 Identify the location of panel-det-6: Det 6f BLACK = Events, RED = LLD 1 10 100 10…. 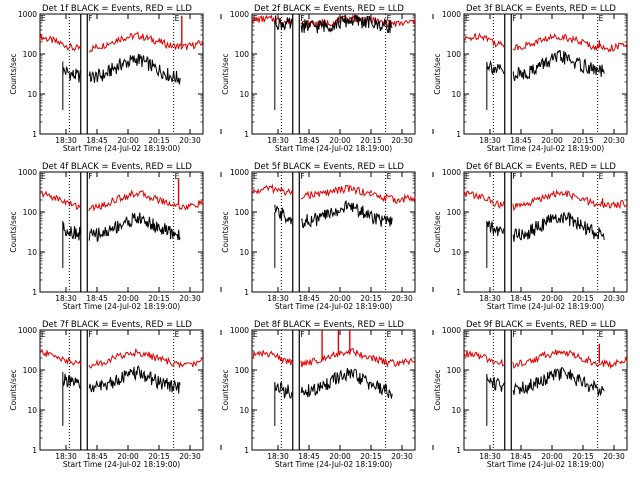
(530, 236).